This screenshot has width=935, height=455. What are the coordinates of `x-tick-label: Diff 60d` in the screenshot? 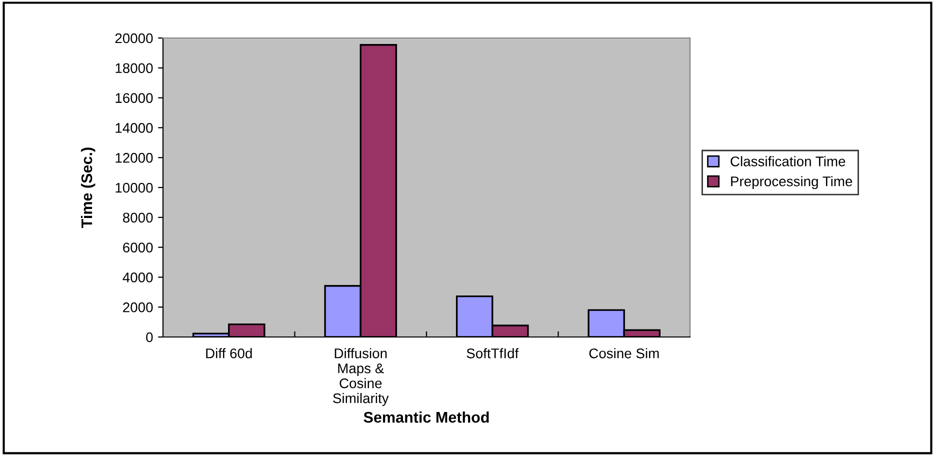 It's located at (229, 353).